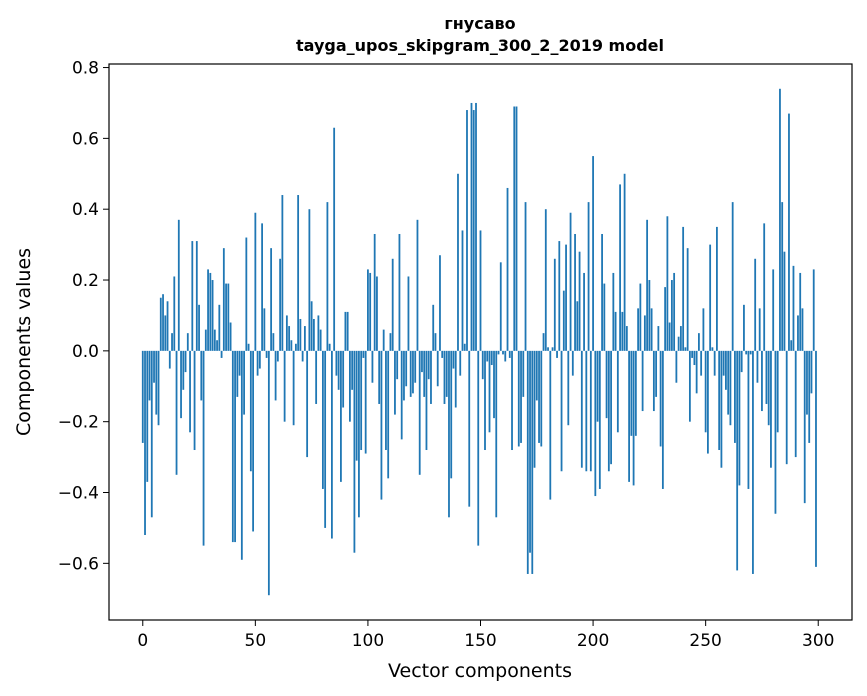 The image size is (867, 696). I want to click on y-tick-label: 0.8, so click(85, 69).